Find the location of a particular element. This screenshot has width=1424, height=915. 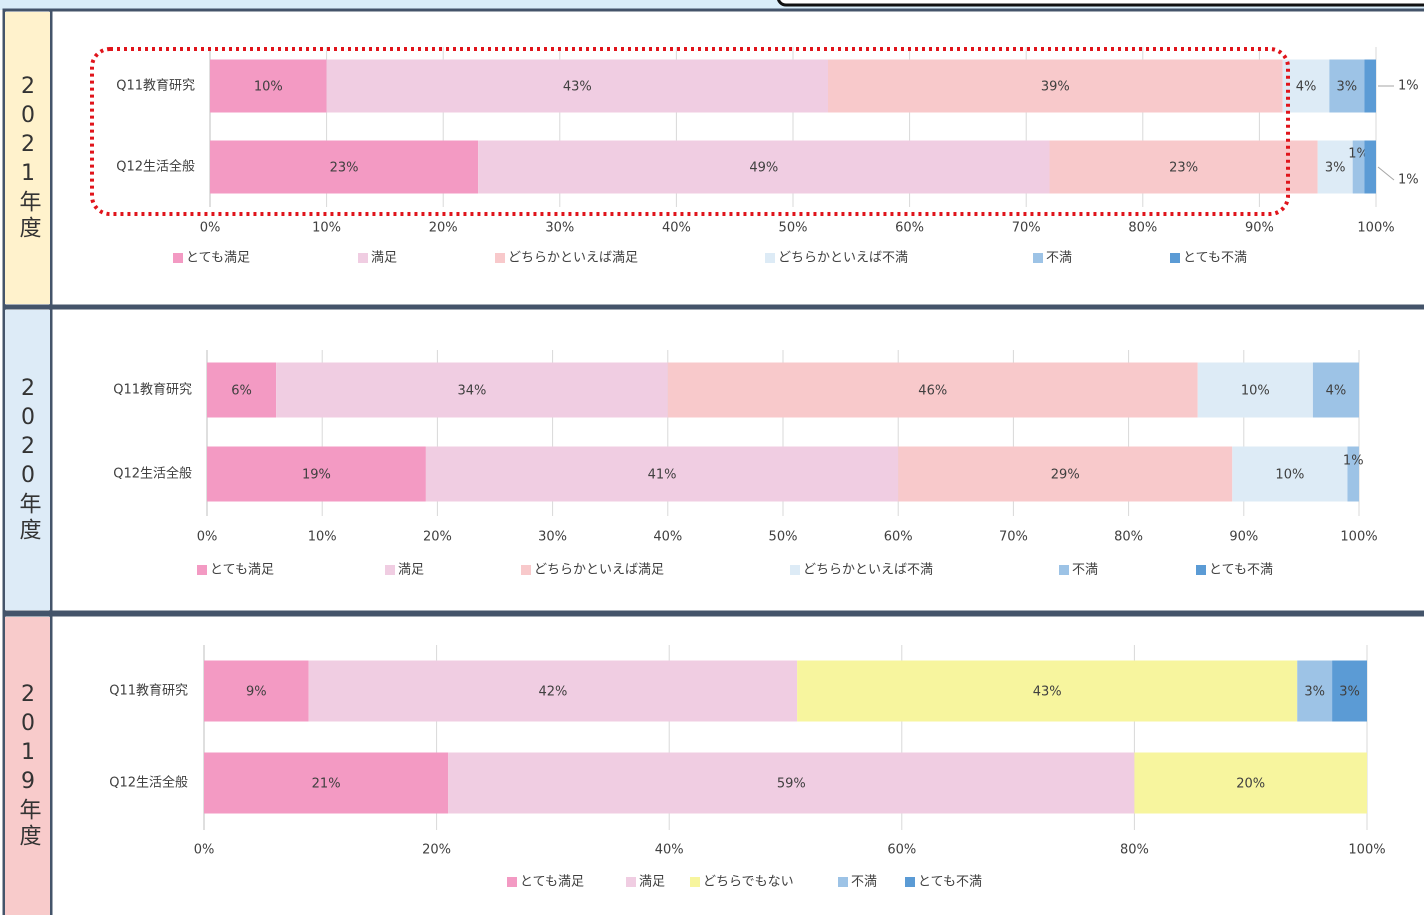

category-label: Q12生活全般 is located at coordinates (148, 783).